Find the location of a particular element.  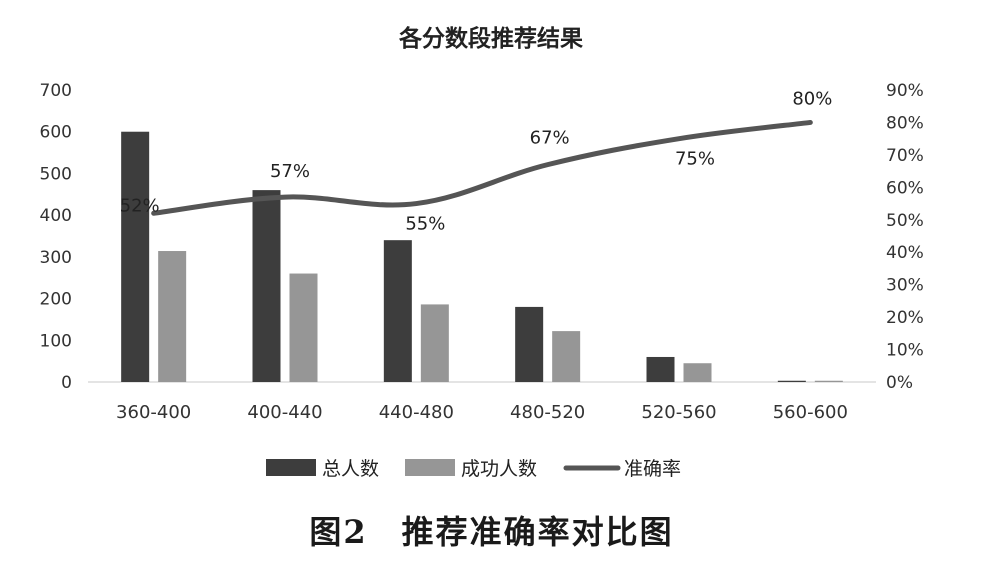

x-tick-1: 400-440 is located at coordinates (284, 412).